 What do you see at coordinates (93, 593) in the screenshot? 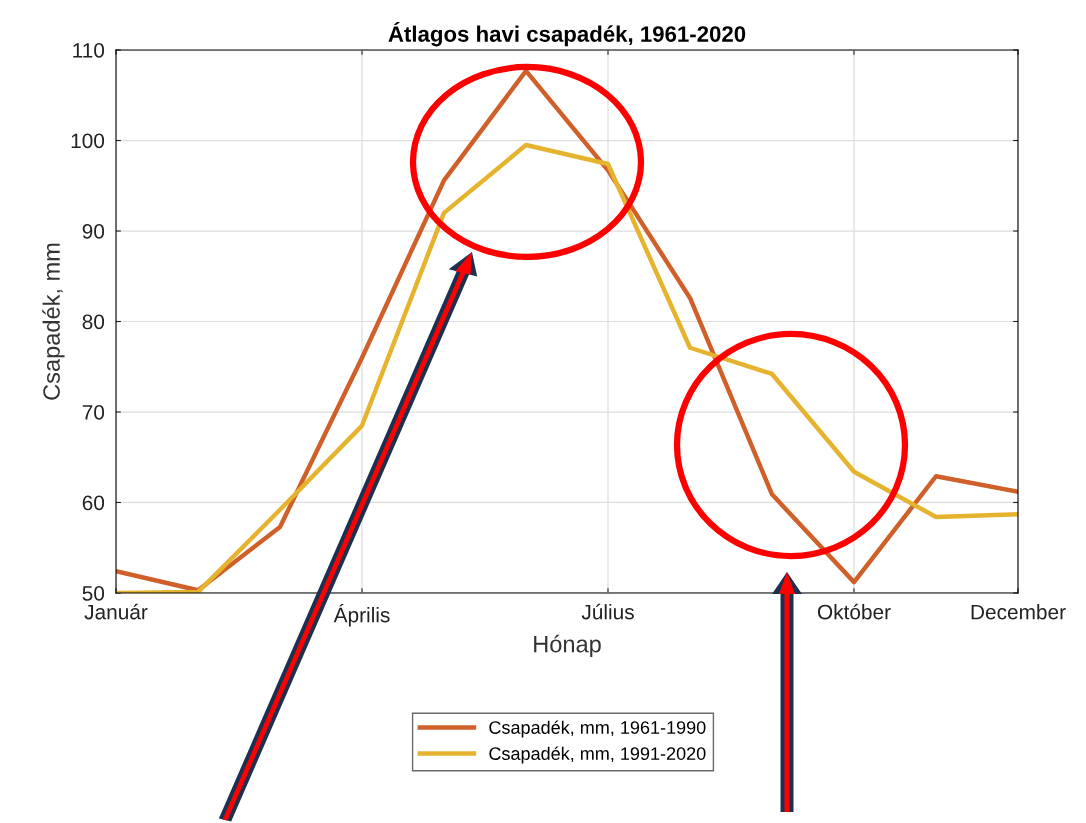
I see `y-tick-label: 50` at bounding box center [93, 593].